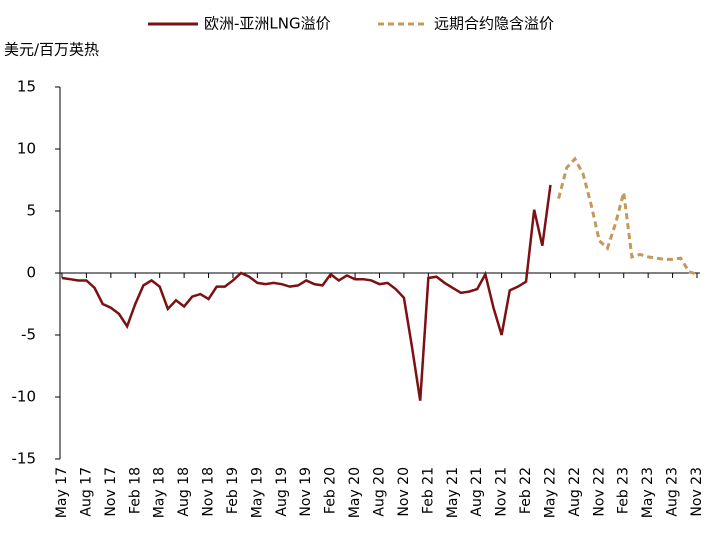 This screenshot has width=713, height=536. Describe the element at coordinates (51, 50) in the screenshot. I see `y-axis-label: 美元/百万英热` at that location.